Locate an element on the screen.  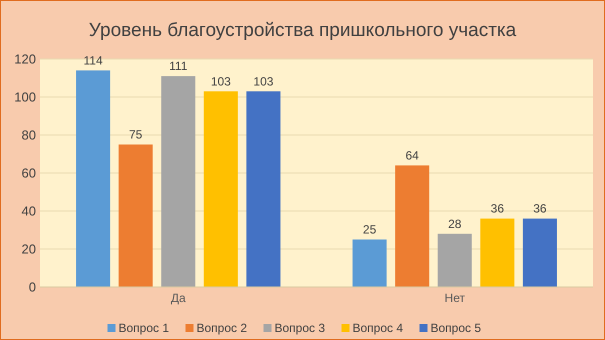
y-tick-label: 40 is located at coordinates (29, 211).